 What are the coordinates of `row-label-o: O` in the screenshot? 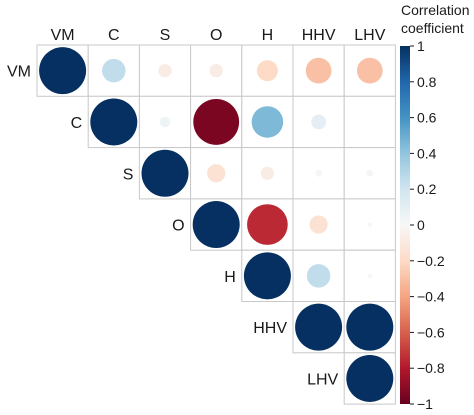 It's located at (178, 226).